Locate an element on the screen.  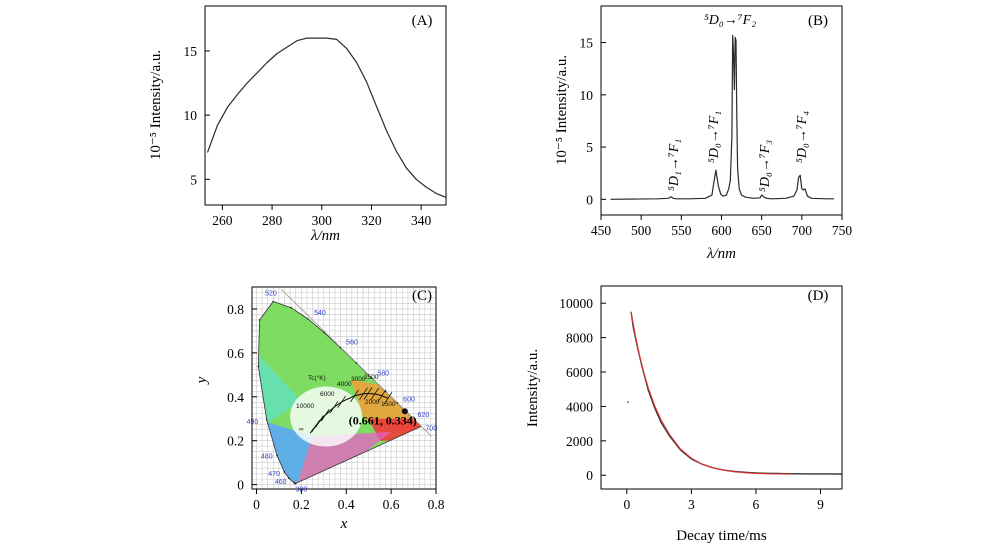
panel-a-x-tick-label: 280 is located at coordinates (272, 220).